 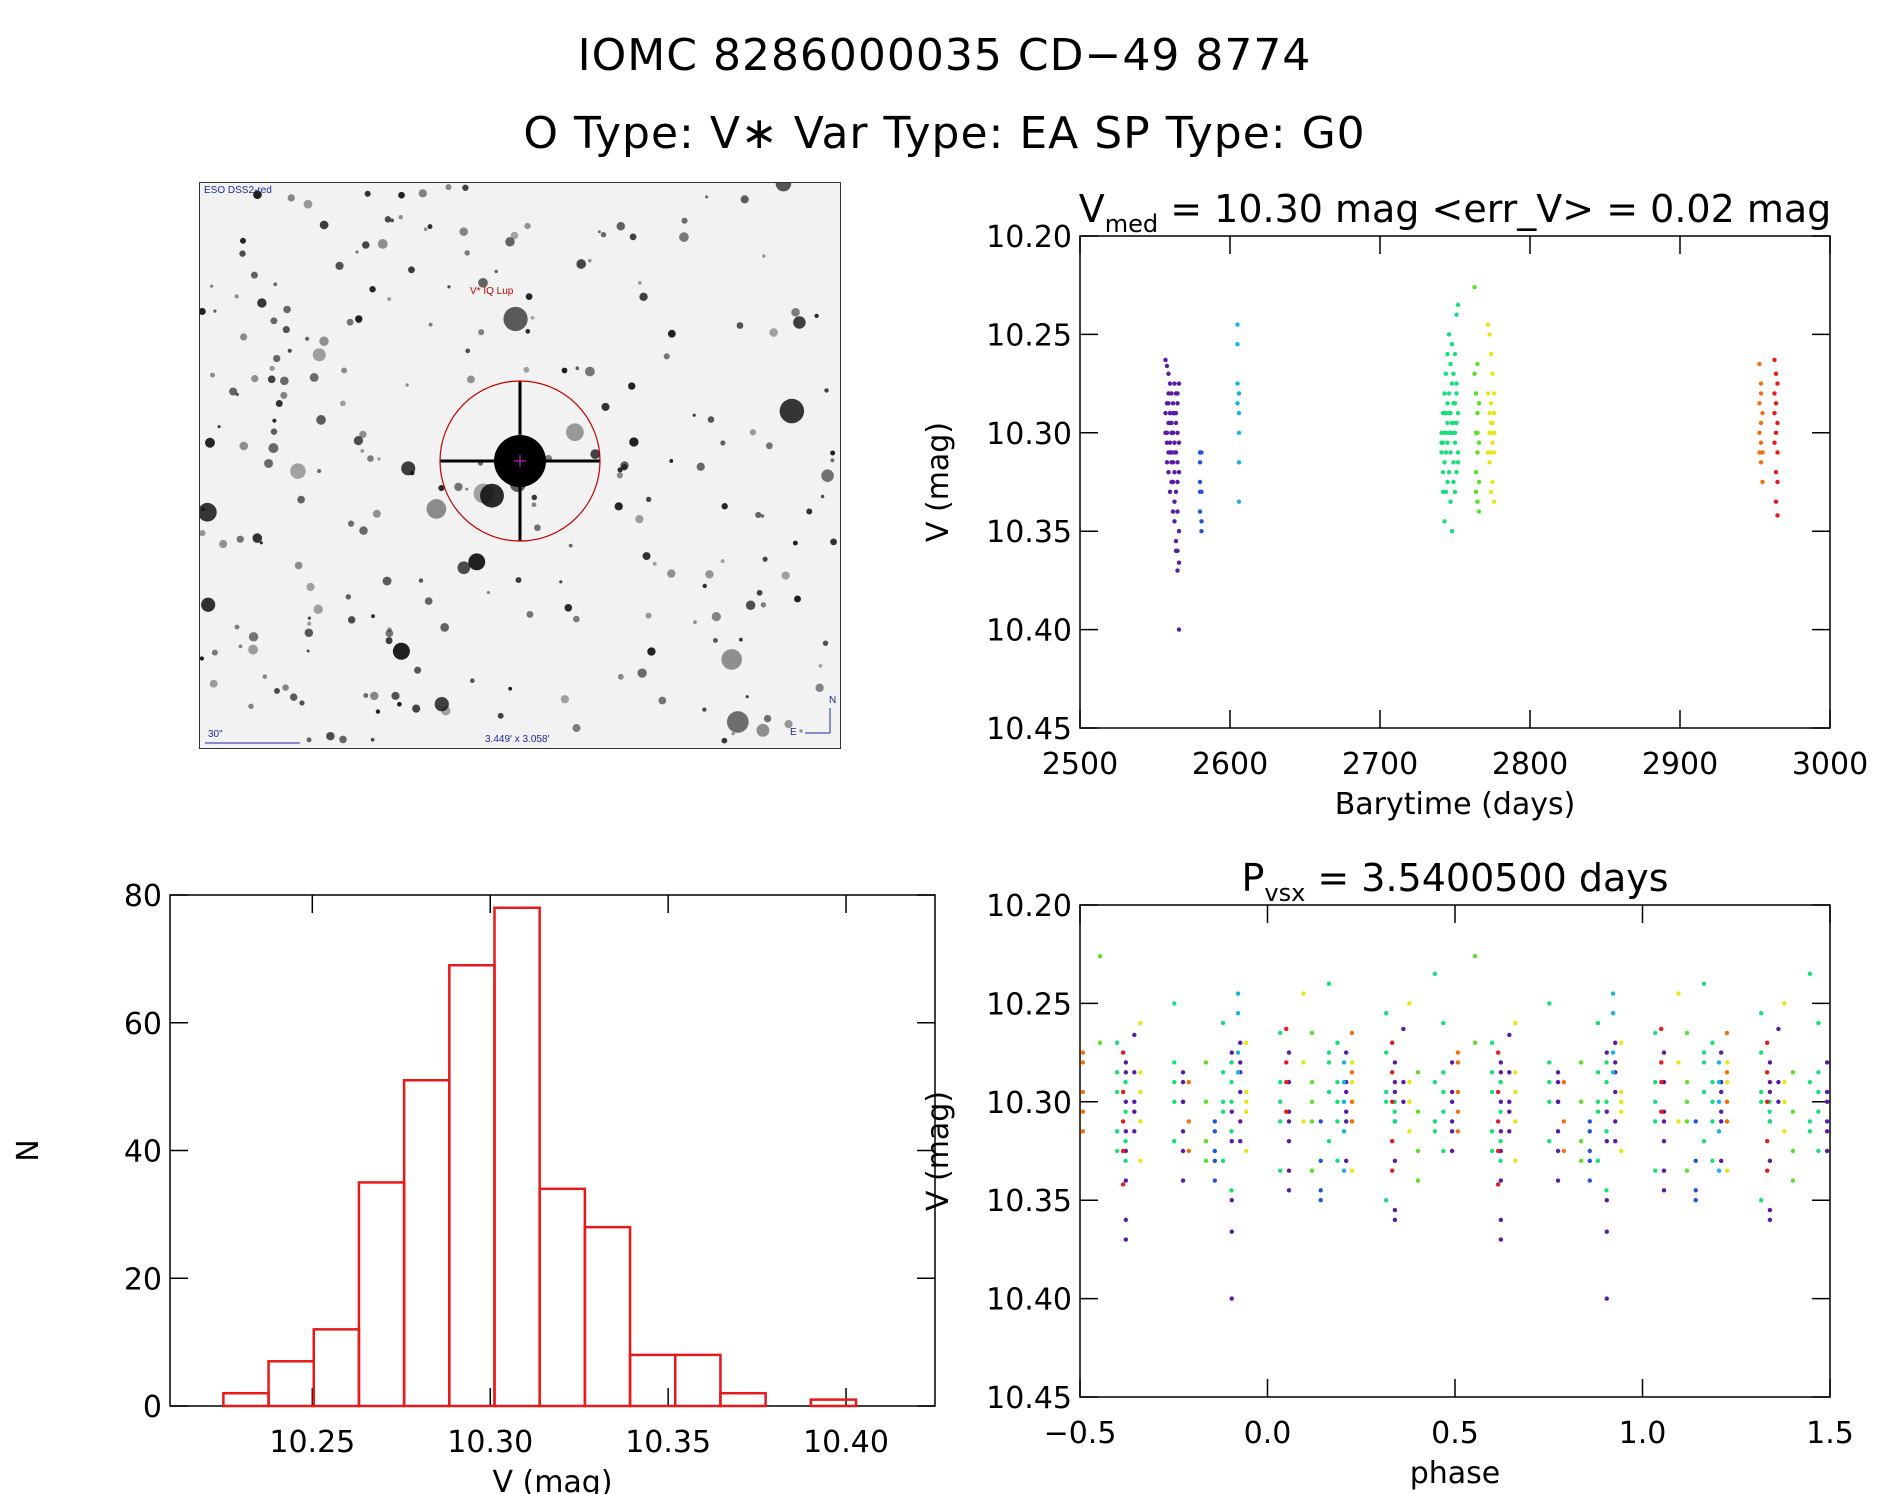 What do you see at coordinates (492, 291) in the screenshot?
I see `finder-target-label: V* IQ Lup` at bounding box center [492, 291].